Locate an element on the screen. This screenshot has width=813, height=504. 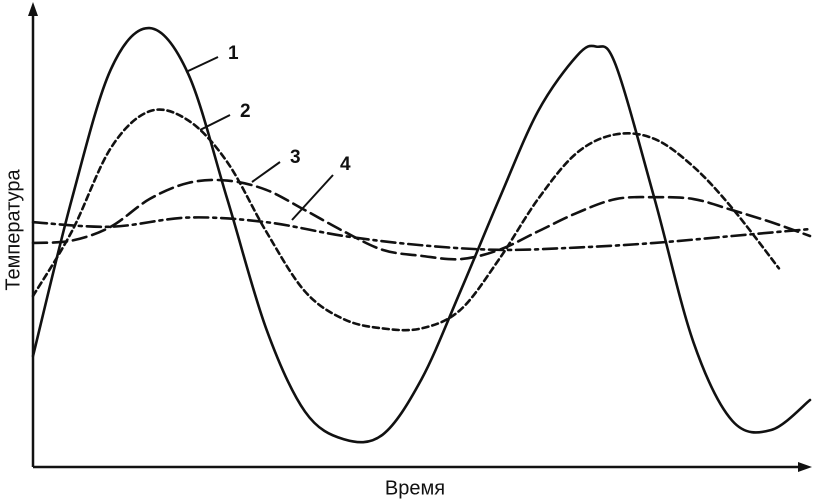
y-axis-label: Температура is located at coordinates (13, 230).